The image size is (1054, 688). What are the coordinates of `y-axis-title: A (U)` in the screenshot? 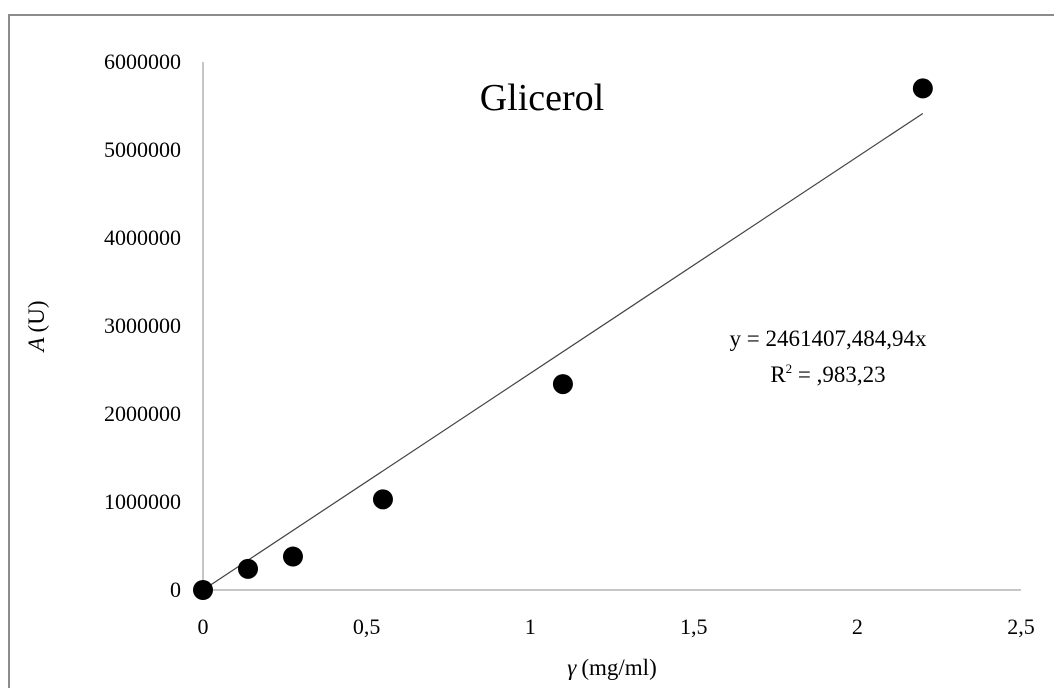 It's located at (36, 327).